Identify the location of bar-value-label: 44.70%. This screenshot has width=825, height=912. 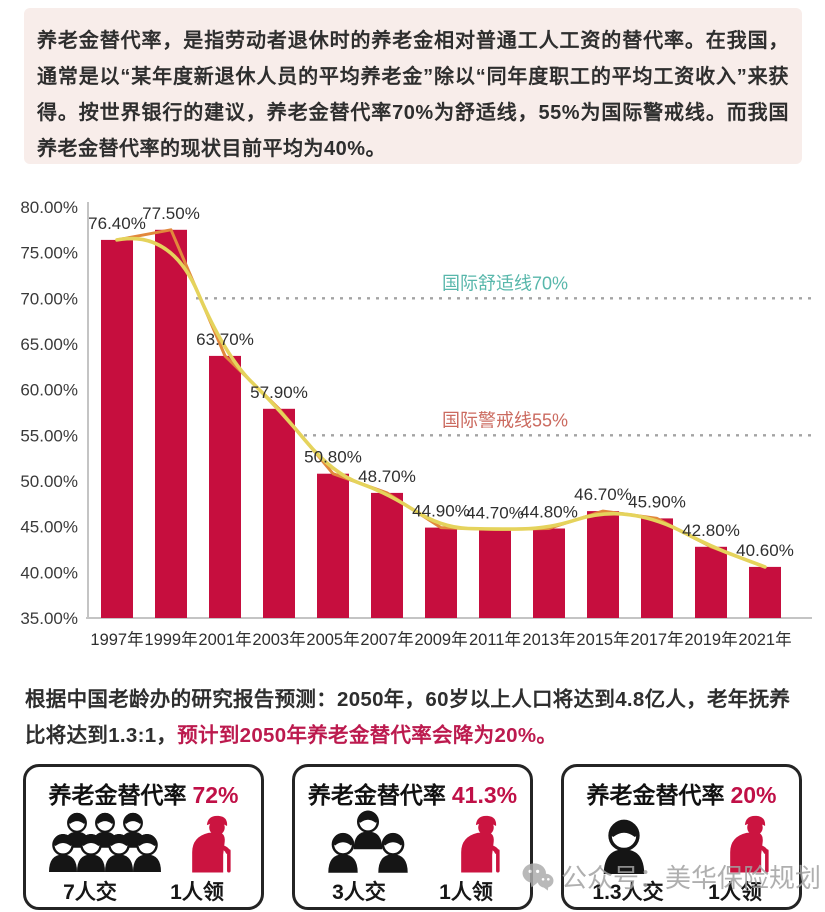
(495, 512).